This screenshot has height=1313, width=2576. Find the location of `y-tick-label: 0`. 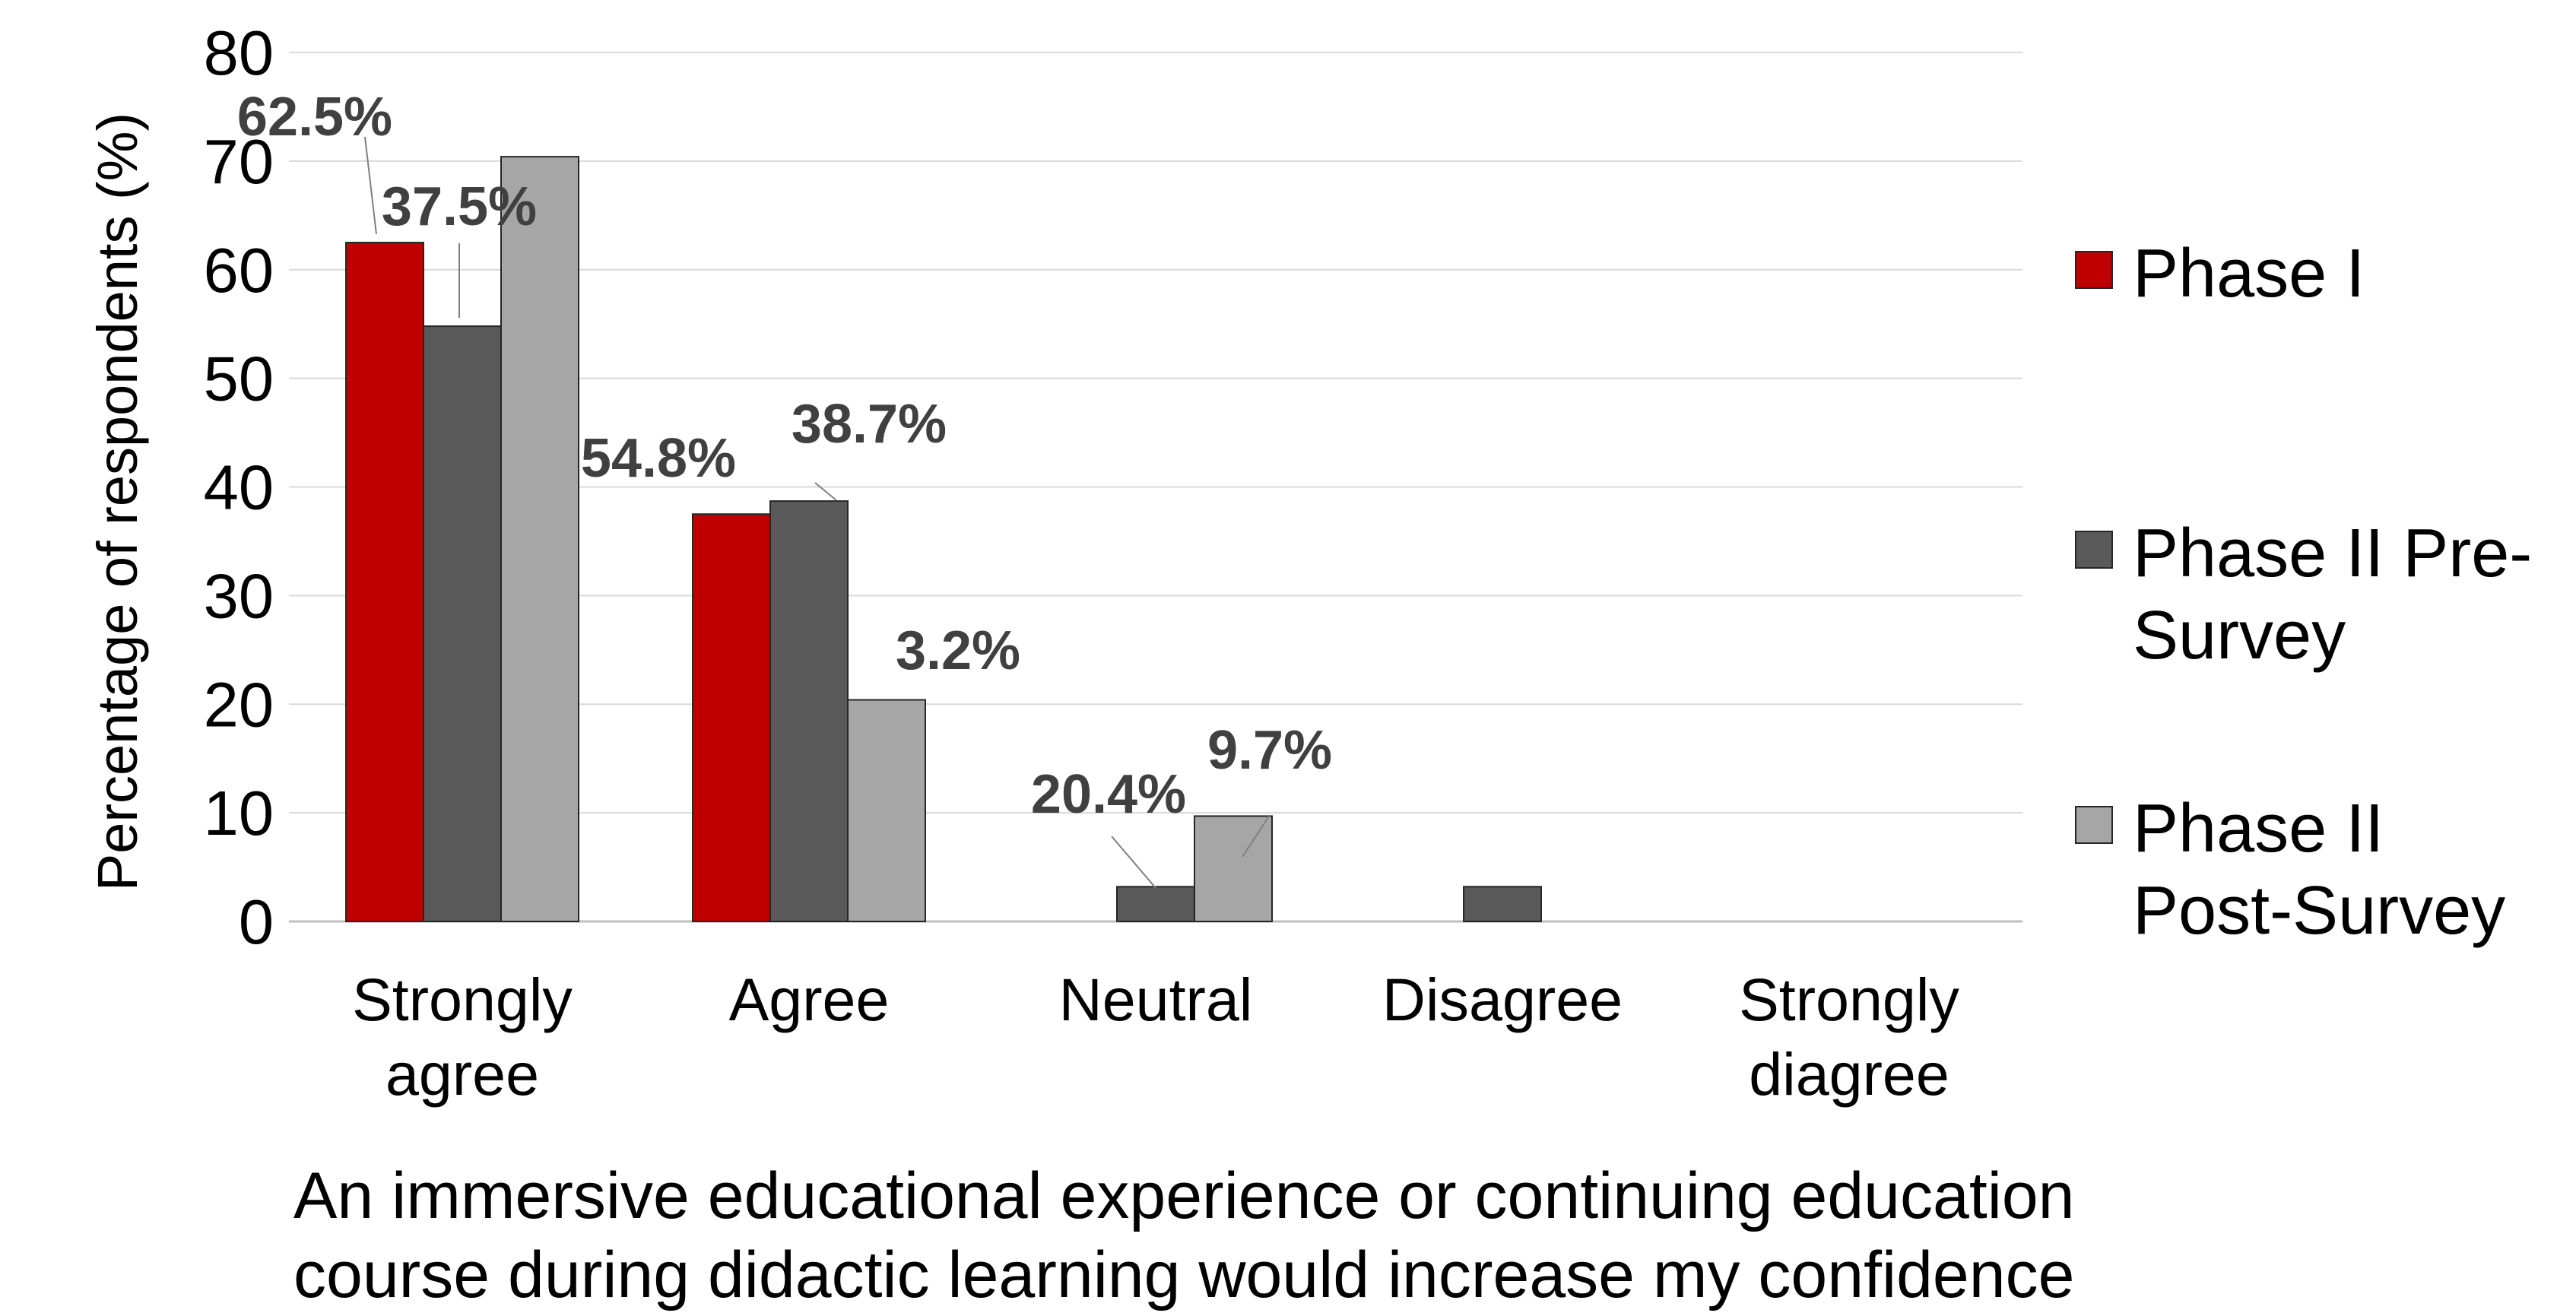

y-tick-label: 0 is located at coordinates (257, 921).